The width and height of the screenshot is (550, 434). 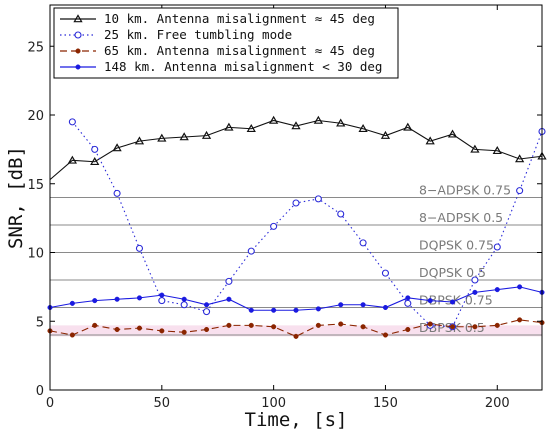 What do you see at coordinates (243, 66) in the screenshot?
I see `legend-entry: 148 km. Antenna misalignment < 30 deg` at bounding box center [243, 66].